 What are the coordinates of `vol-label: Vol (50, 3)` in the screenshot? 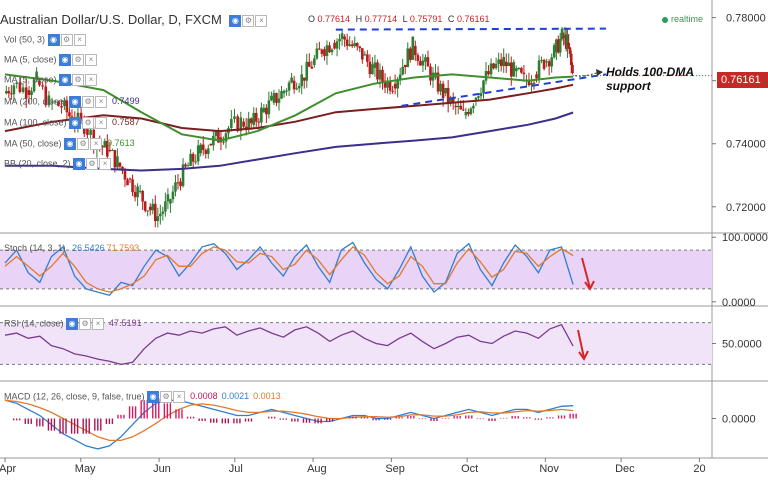 It's located at (25, 39).